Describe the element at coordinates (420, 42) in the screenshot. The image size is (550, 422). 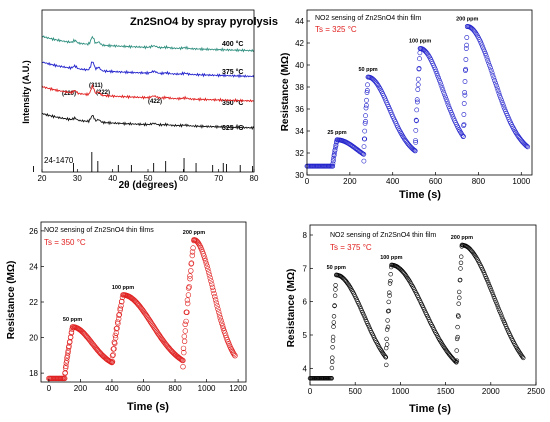
I see `concentration-label: 100 ppm` at that location.